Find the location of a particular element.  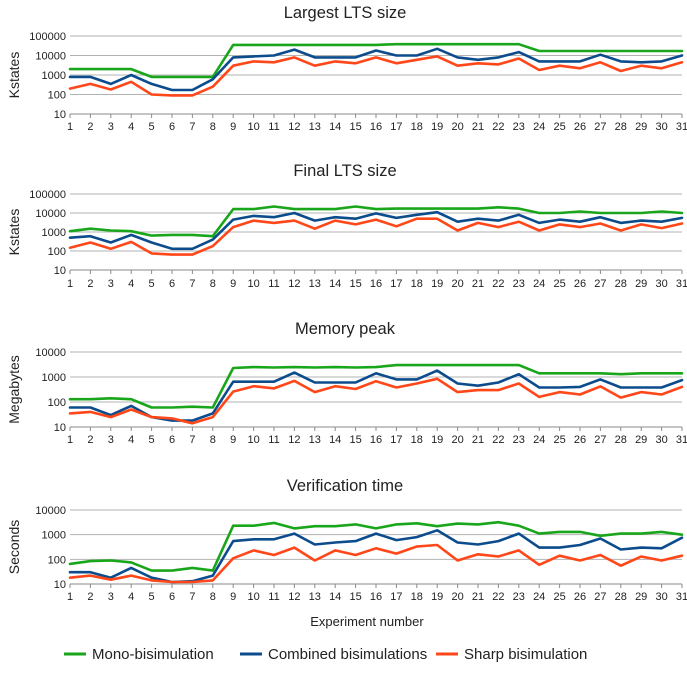

chart-1-xtick-label: 8 is located at coordinates (213, 127).